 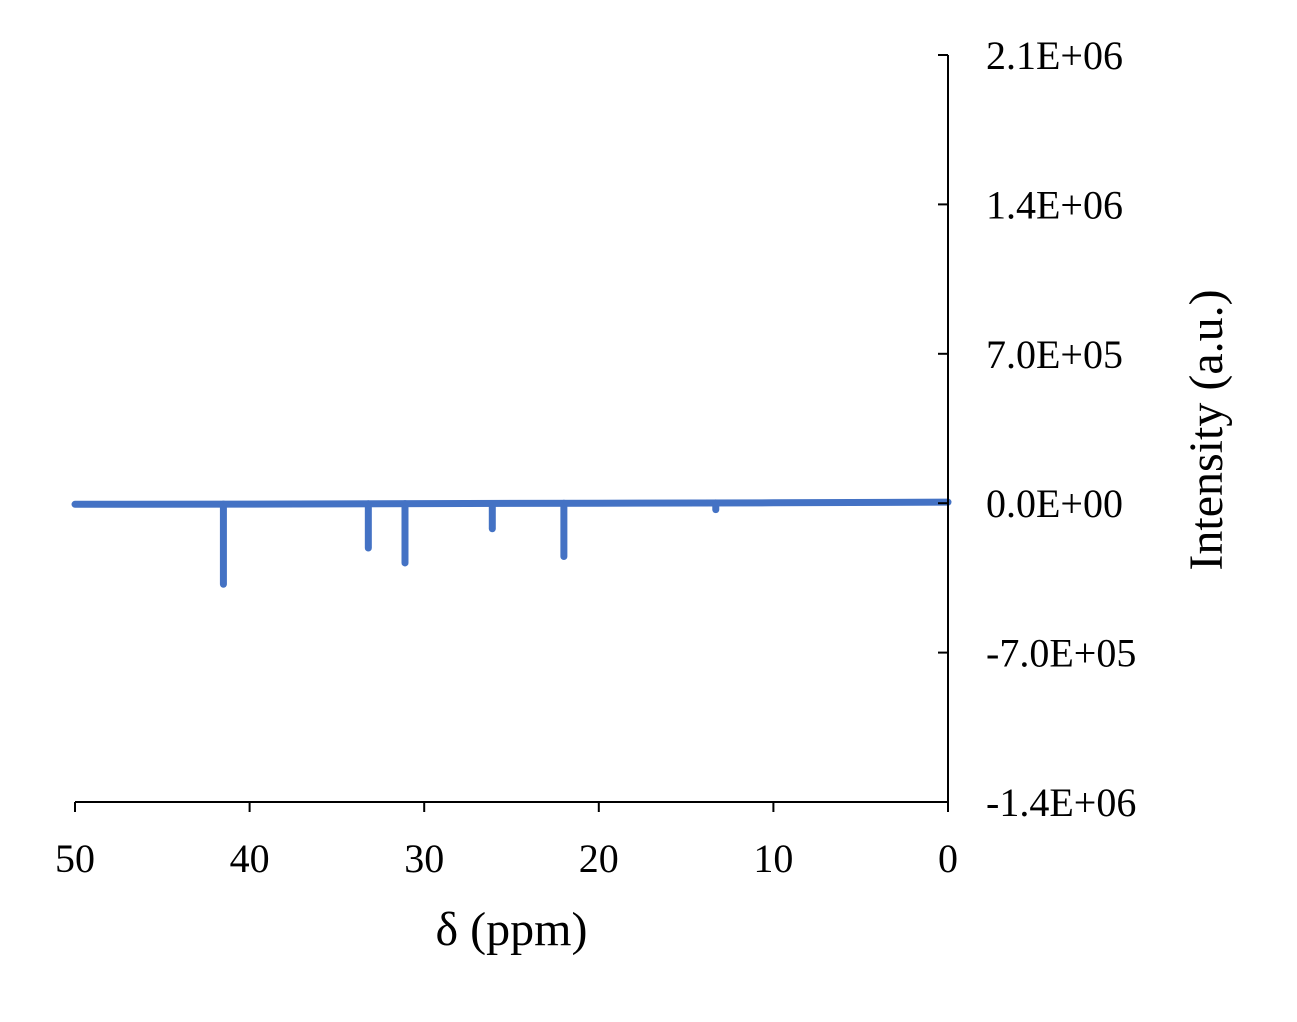 I want to click on x-axis-title: δ (ppm), so click(x=512, y=929).